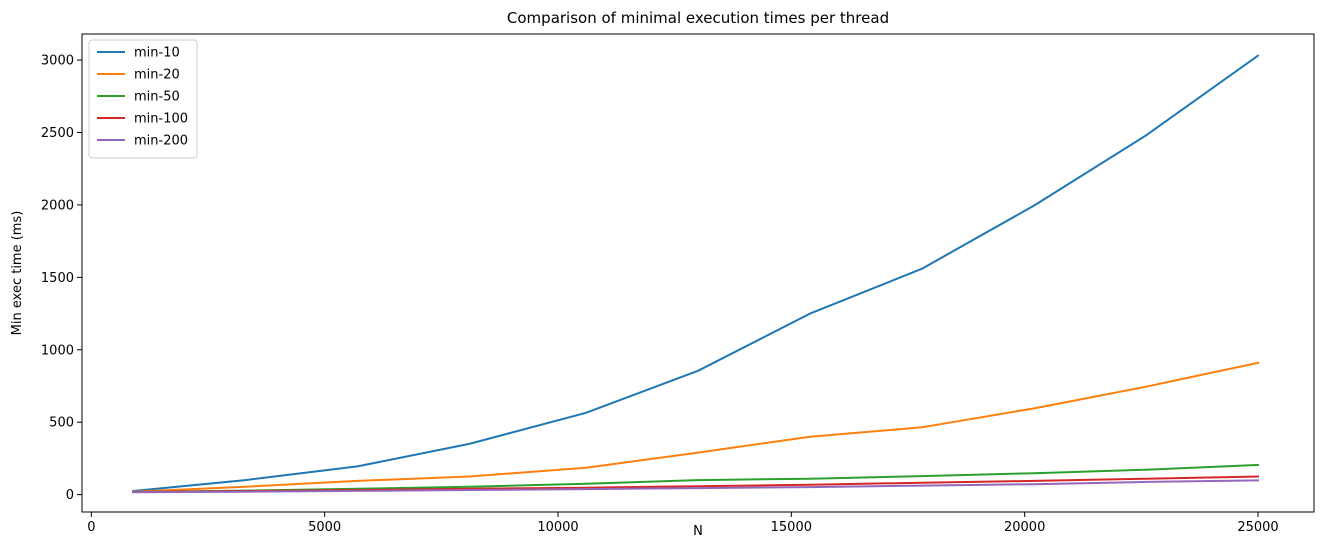 This screenshot has height=547, width=1324. Describe the element at coordinates (70, 495) in the screenshot. I see `y-tick-label: 0` at that location.